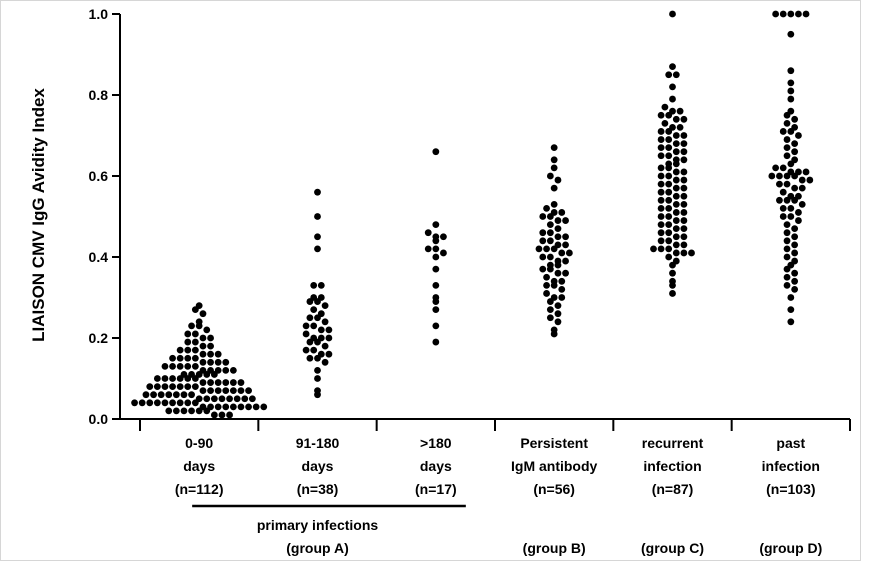  What do you see at coordinates (672, 466) in the screenshot?
I see `category-label: infection` at bounding box center [672, 466].